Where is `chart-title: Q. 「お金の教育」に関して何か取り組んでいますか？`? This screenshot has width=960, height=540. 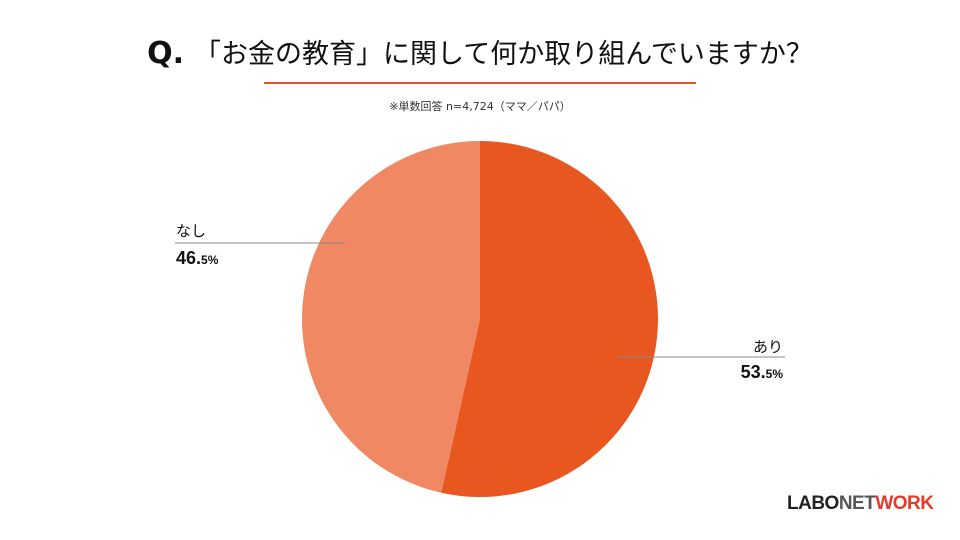
chart-title: Q. 「お金の教育」に関して何か取り組んでいますか？ is located at coordinates (480, 54).